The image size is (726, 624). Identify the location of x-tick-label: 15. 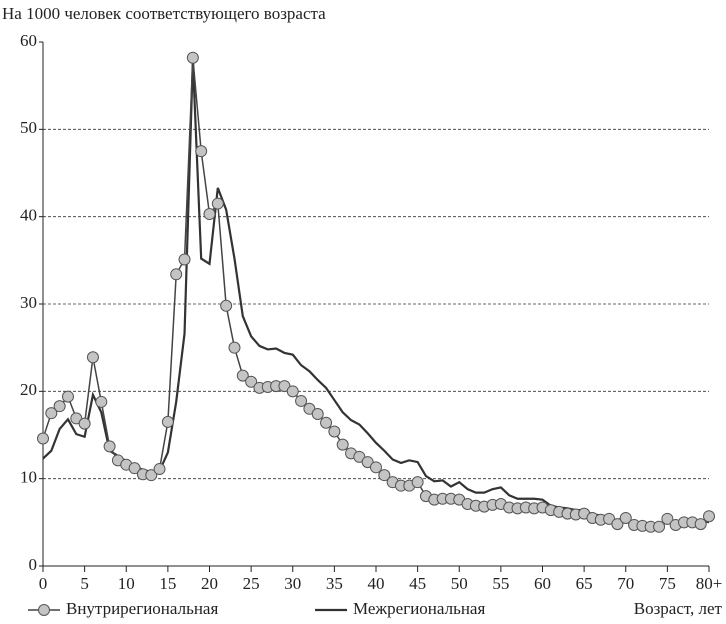
(167, 583).